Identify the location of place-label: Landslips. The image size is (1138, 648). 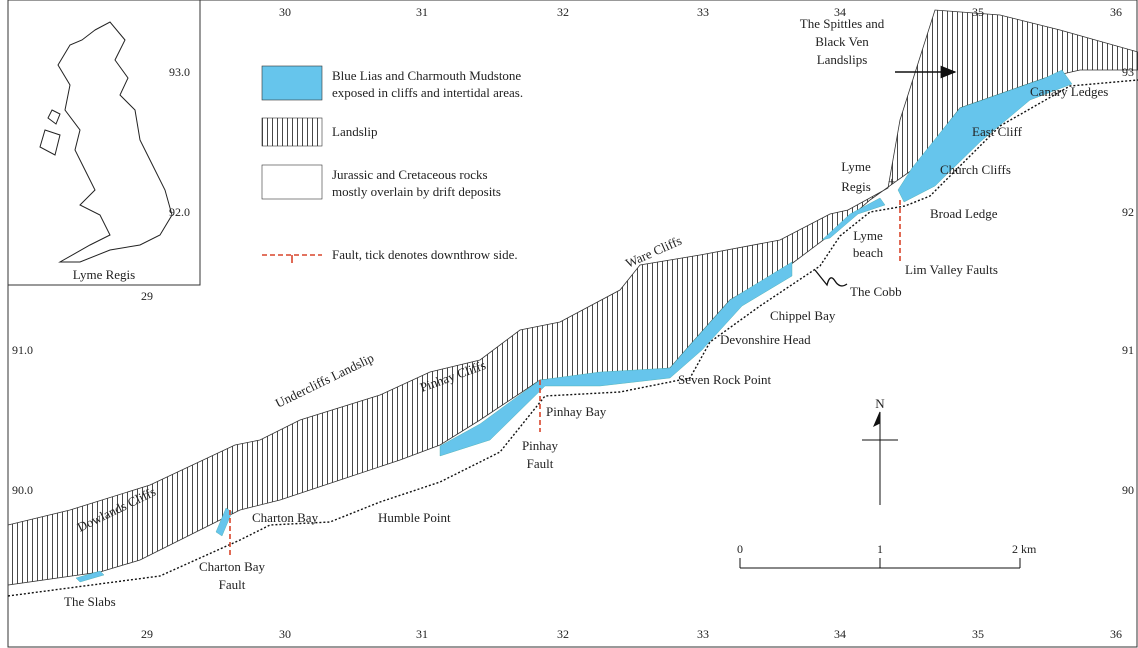
(842, 59).